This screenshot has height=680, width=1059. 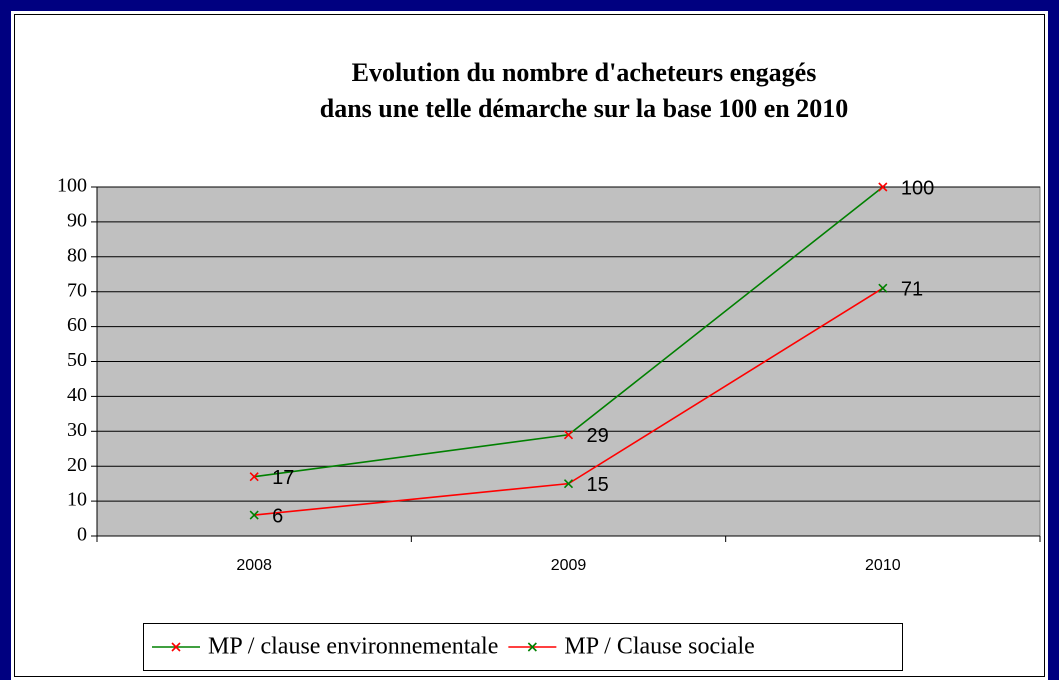 What do you see at coordinates (77, 430) in the screenshot?
I see `y-tick-label: 30` at bounding box center [77, 430].